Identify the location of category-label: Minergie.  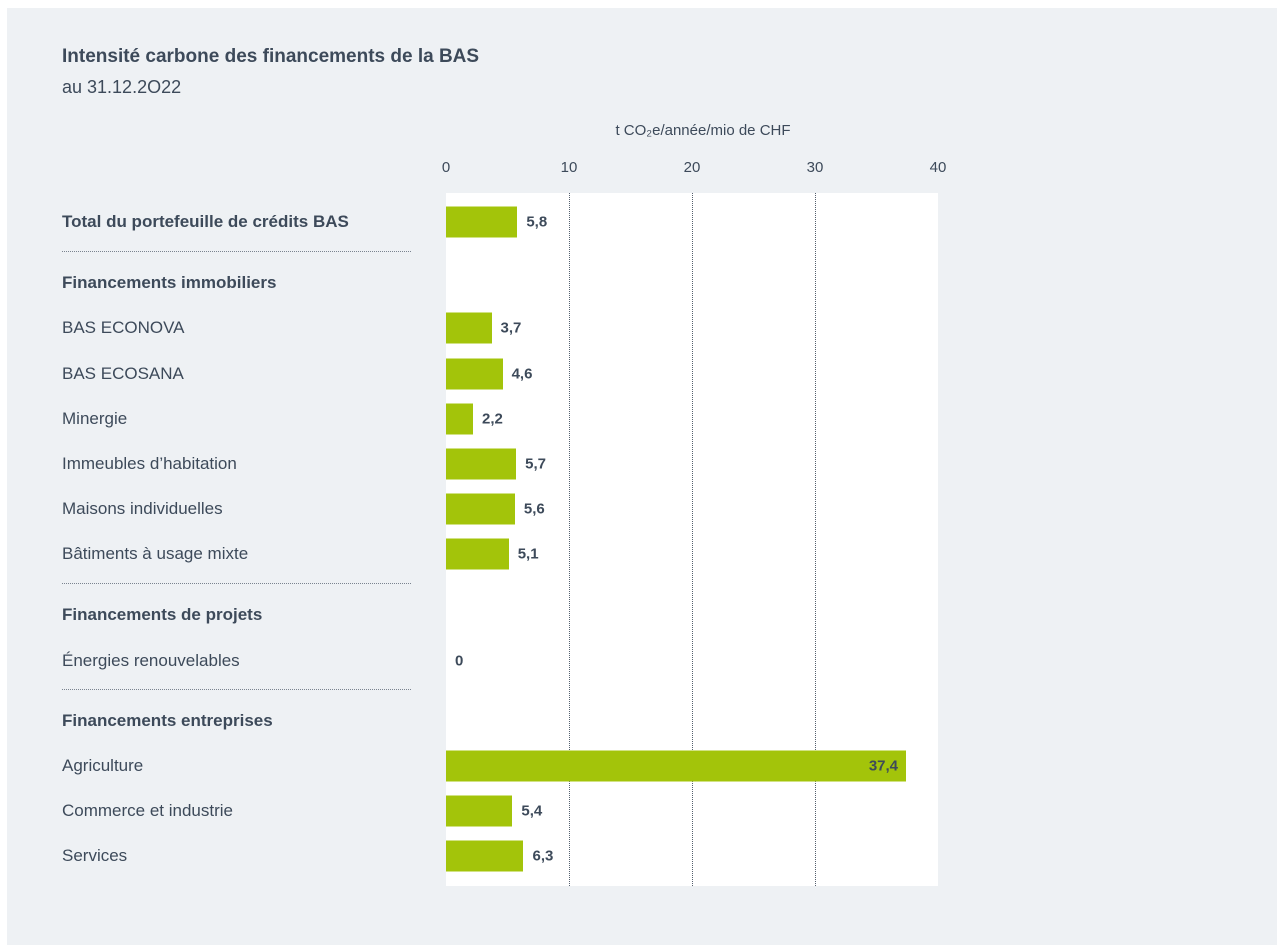
(95, 418).